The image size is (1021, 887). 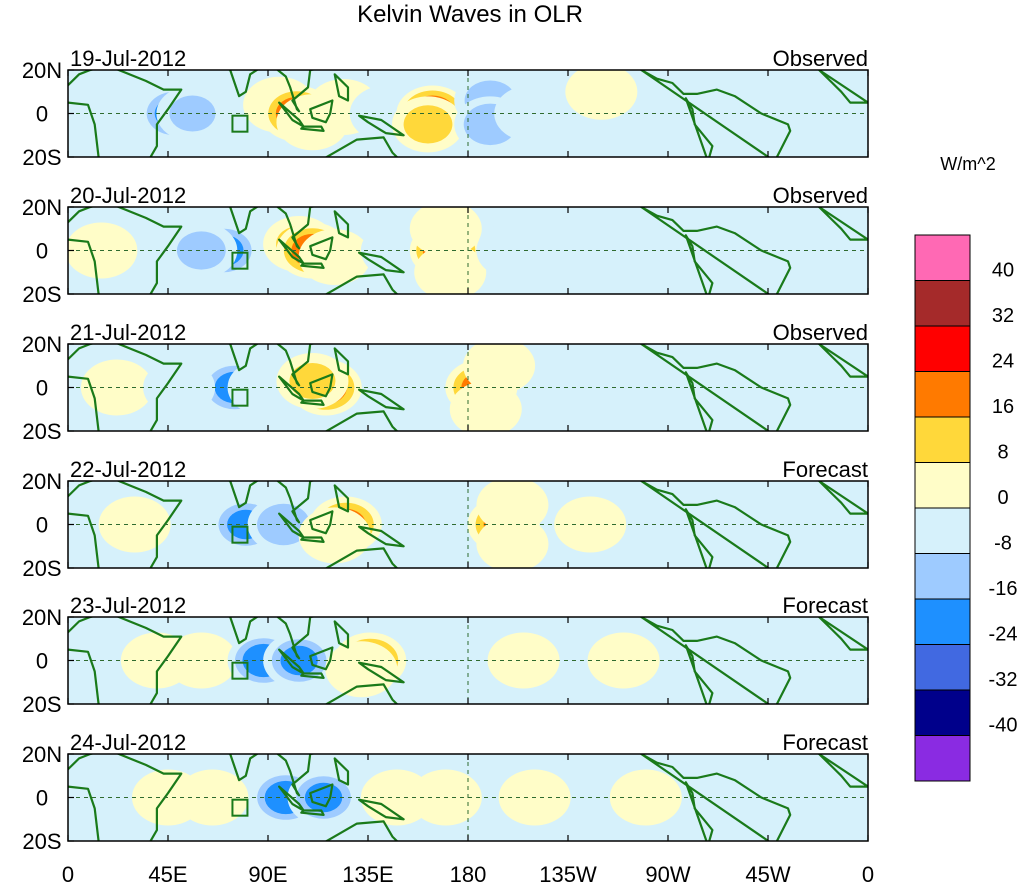 What do you see at coordinates (267, 874) in the screenshot?
I see `x-tick-label: 90E` at bounding box center [267, 874].